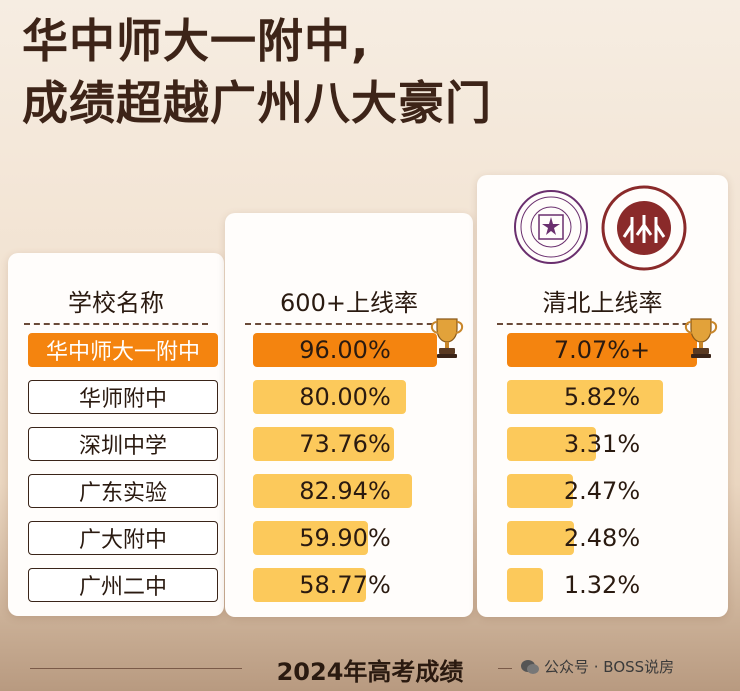 Image resolution: width=740 pixels, height=691 pixels. What do you see at coordinates (123, 585) in the screenshot?
I see `school-name: 广州二中` at bounding box center [123, 585].